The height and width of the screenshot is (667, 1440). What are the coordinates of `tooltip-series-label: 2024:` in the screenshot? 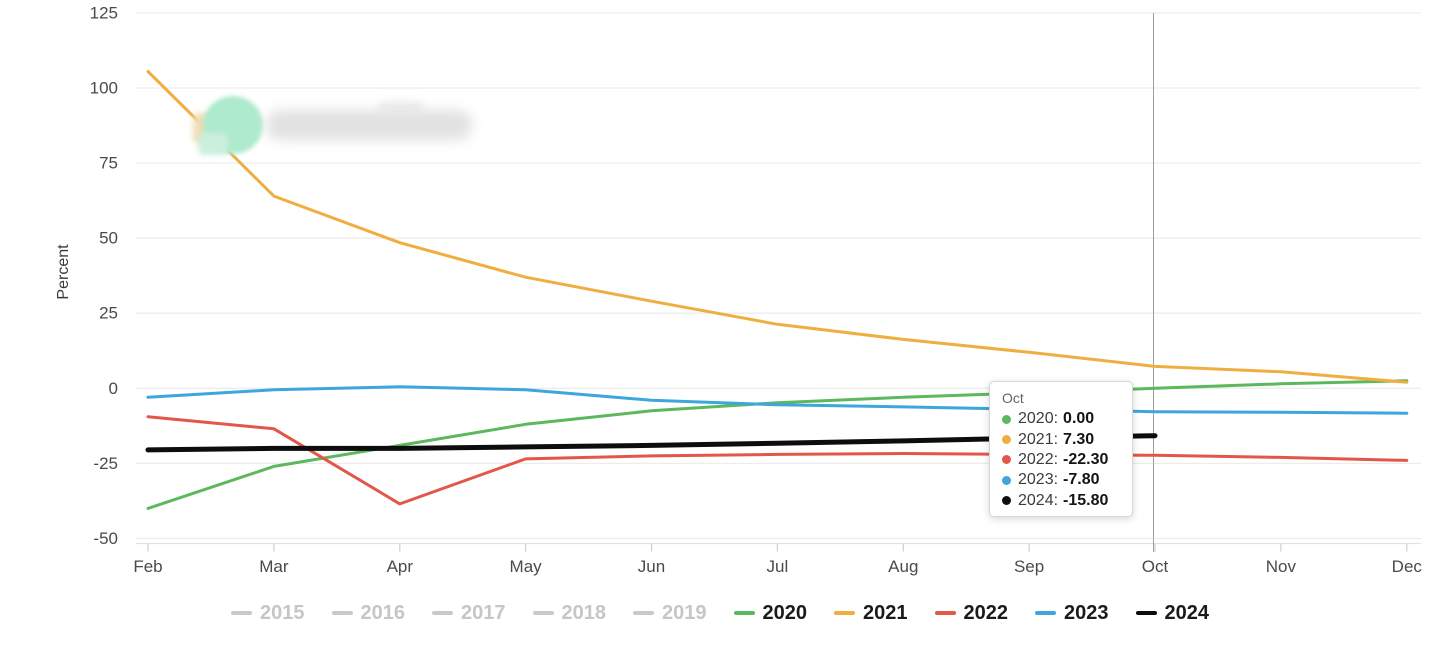 It's located at (1038, 500).